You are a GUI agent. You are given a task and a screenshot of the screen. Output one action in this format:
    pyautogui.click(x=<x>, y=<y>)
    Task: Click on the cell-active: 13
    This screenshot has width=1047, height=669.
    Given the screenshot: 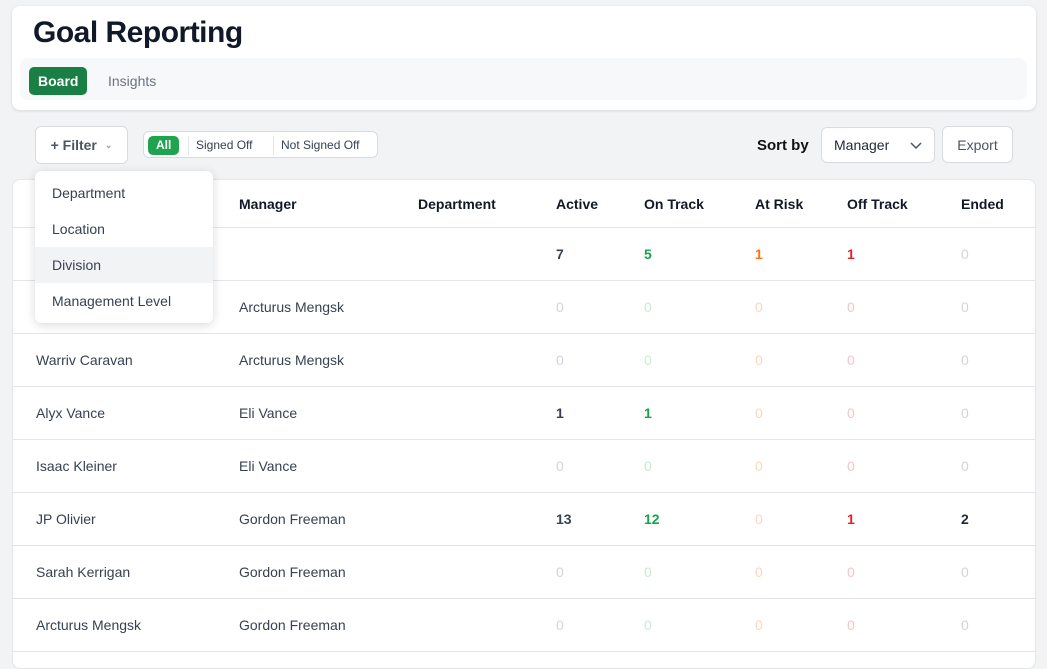 What is the action you would take?
    pyautogui.click(x=564, y=519)
    